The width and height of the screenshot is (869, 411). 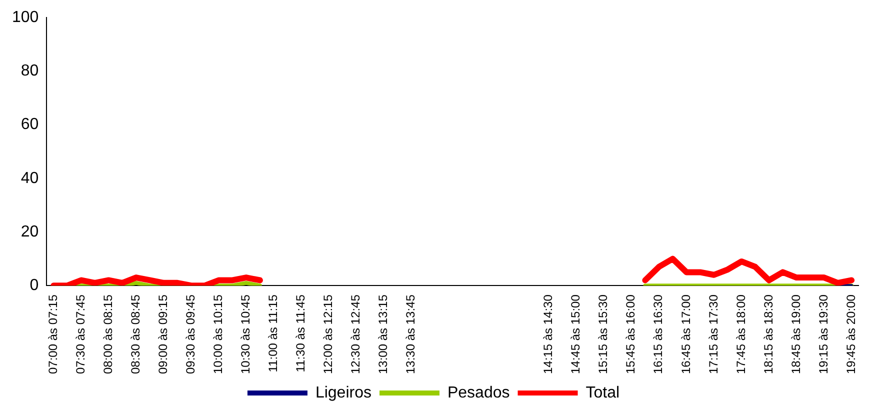 I want to click on x-tick-label: 16:15 às 16:30, so click(x=658, y=334).